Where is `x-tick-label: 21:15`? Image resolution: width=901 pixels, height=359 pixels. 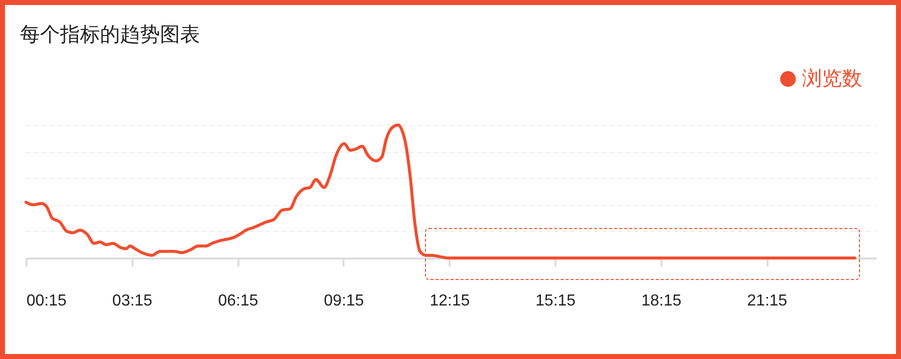 x-tick-label: 21:15 is located at coordinates (767, 301).